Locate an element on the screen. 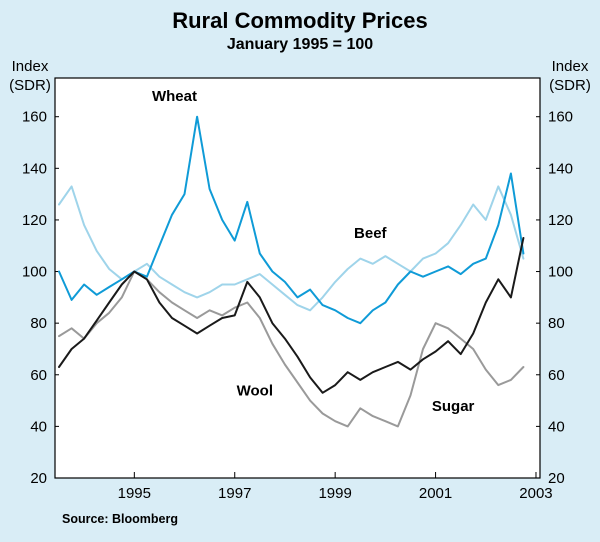 The width and height of the screenshot is (600, 542). series-label-sugar: Sugar is located at coordinates (453, 406).